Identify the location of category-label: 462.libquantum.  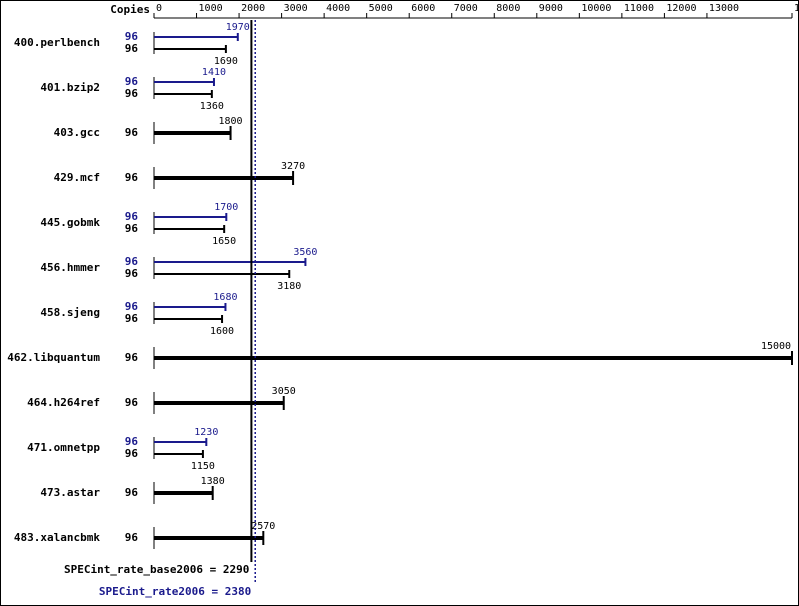
(53, 357).